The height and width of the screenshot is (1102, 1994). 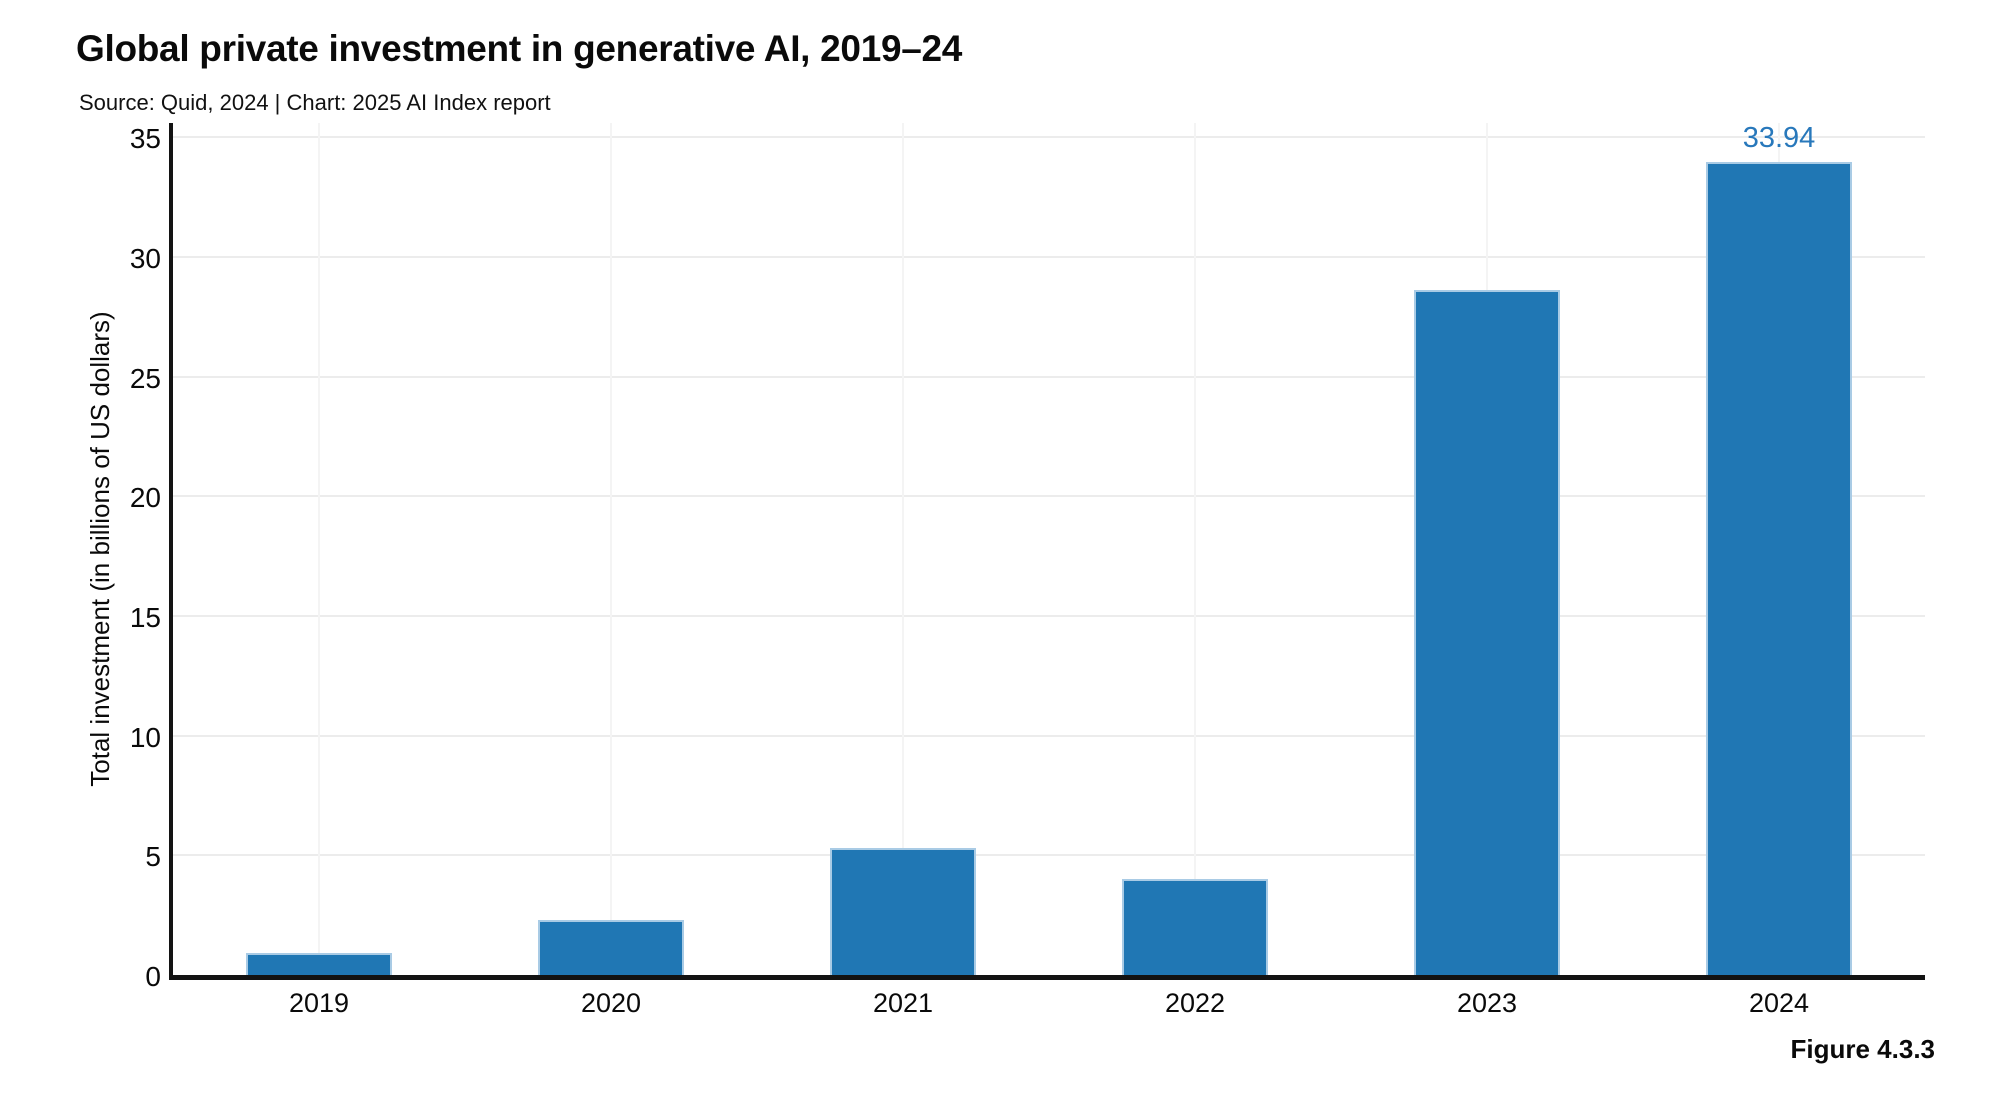 What do you see at coordinates (145, 498) in the screenshot?
I see `y-tick-label: 20` at bounding box center [145, 498].